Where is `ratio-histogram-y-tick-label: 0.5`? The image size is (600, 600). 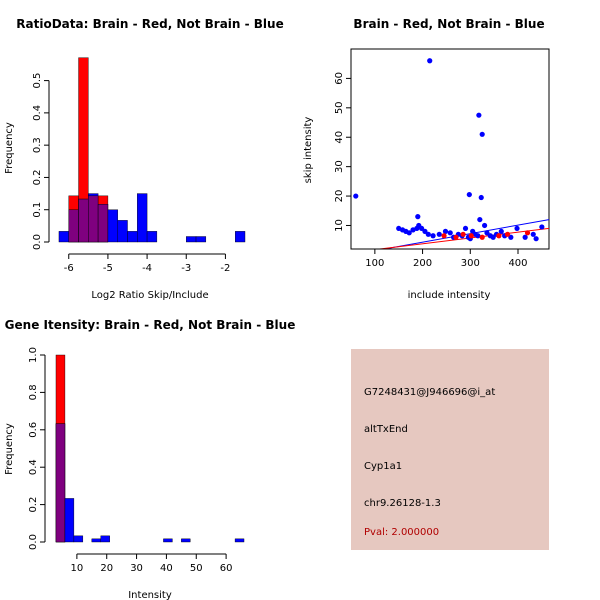
ratio-histogram-y-tick-label: 0.5 is located at coordinates (37, 81).